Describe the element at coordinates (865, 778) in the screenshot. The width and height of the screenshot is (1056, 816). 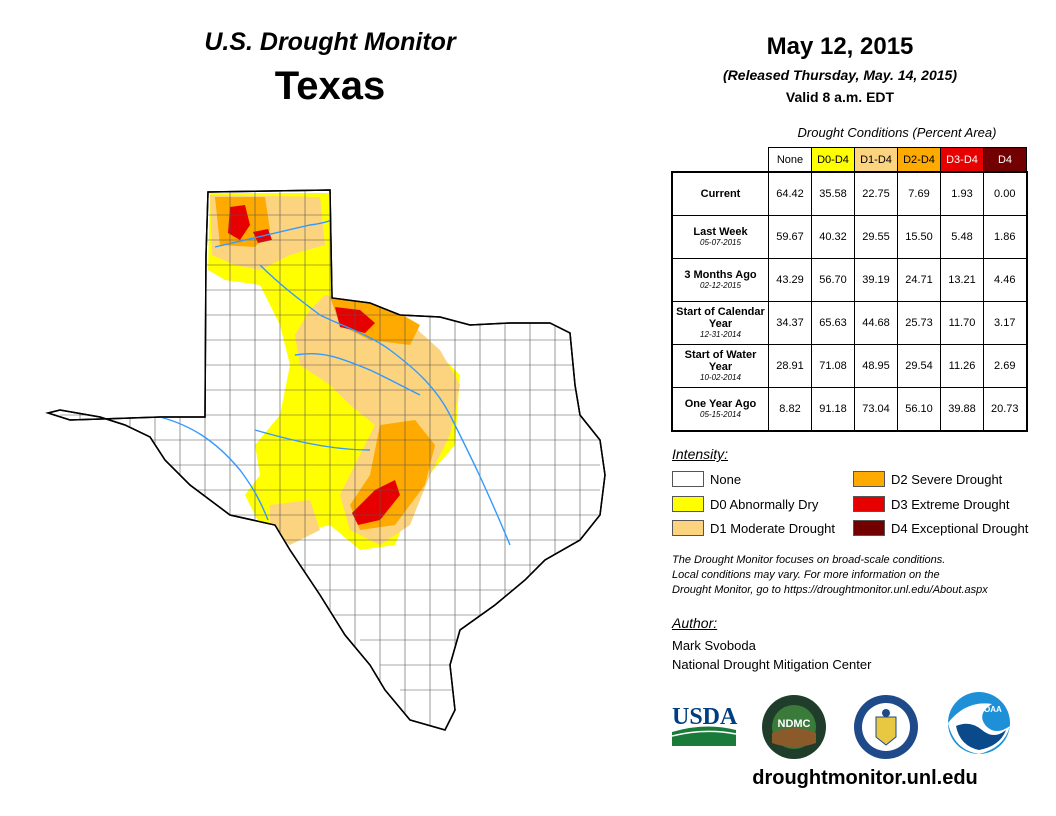
I see `website-url: droughtmonitor.unl.edu` at that location.